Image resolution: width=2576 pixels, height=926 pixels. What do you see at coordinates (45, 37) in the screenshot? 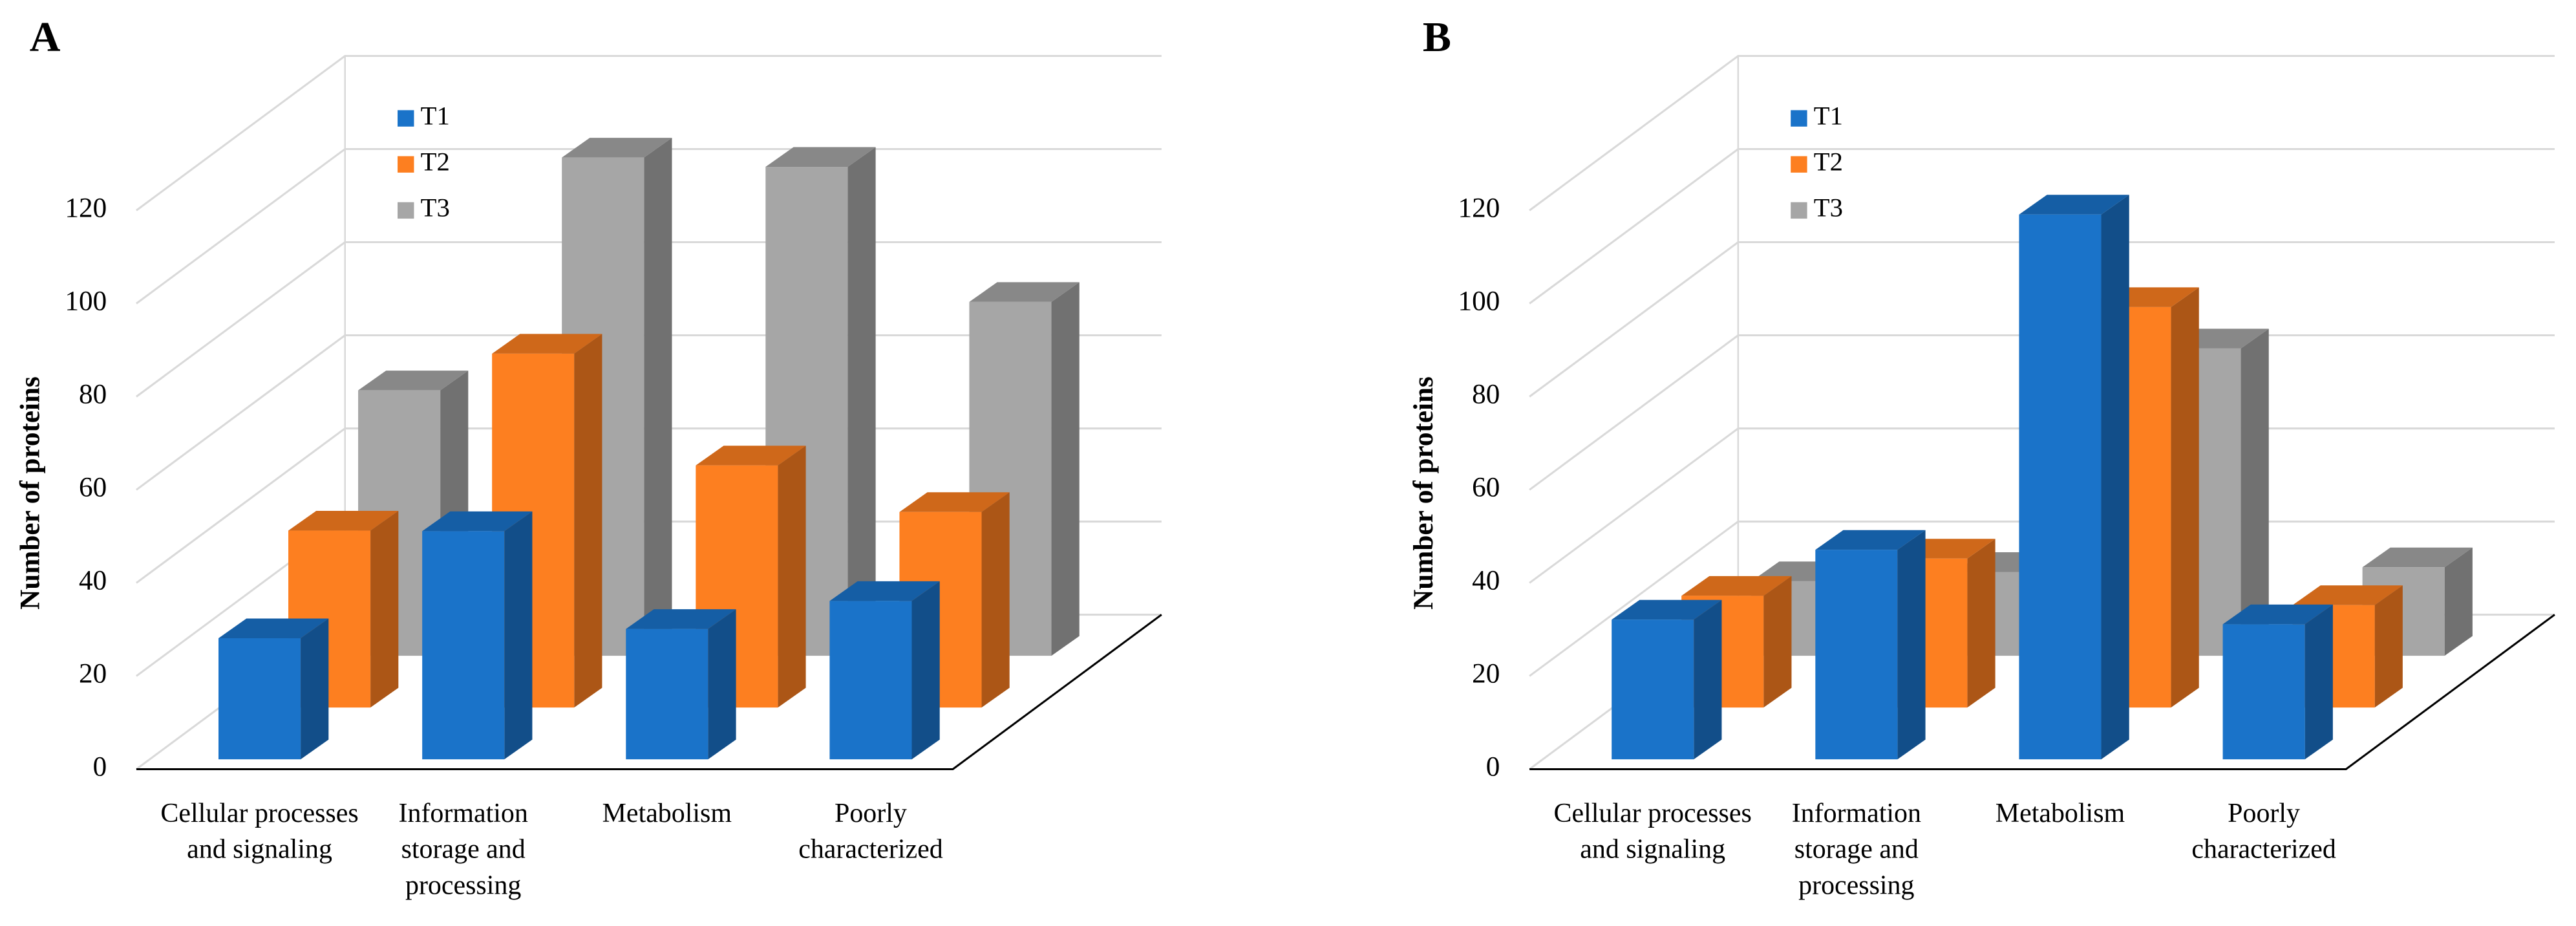
I see `panel-label: A` at bounding box center [45, 37].